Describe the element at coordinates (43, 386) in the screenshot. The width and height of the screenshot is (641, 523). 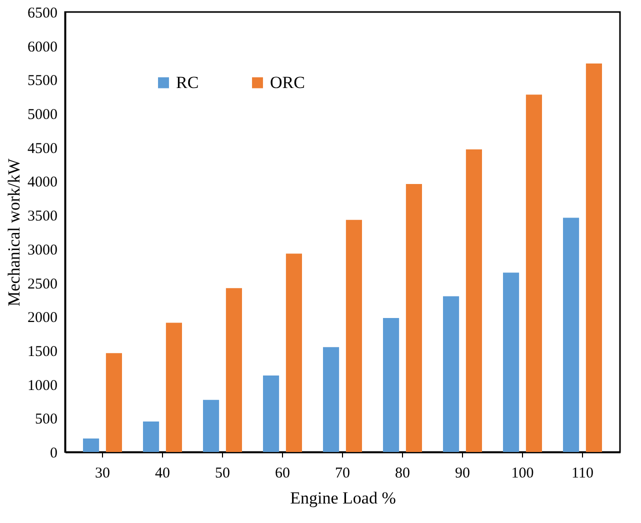
I see `y-tick-label: 1000` at that location.